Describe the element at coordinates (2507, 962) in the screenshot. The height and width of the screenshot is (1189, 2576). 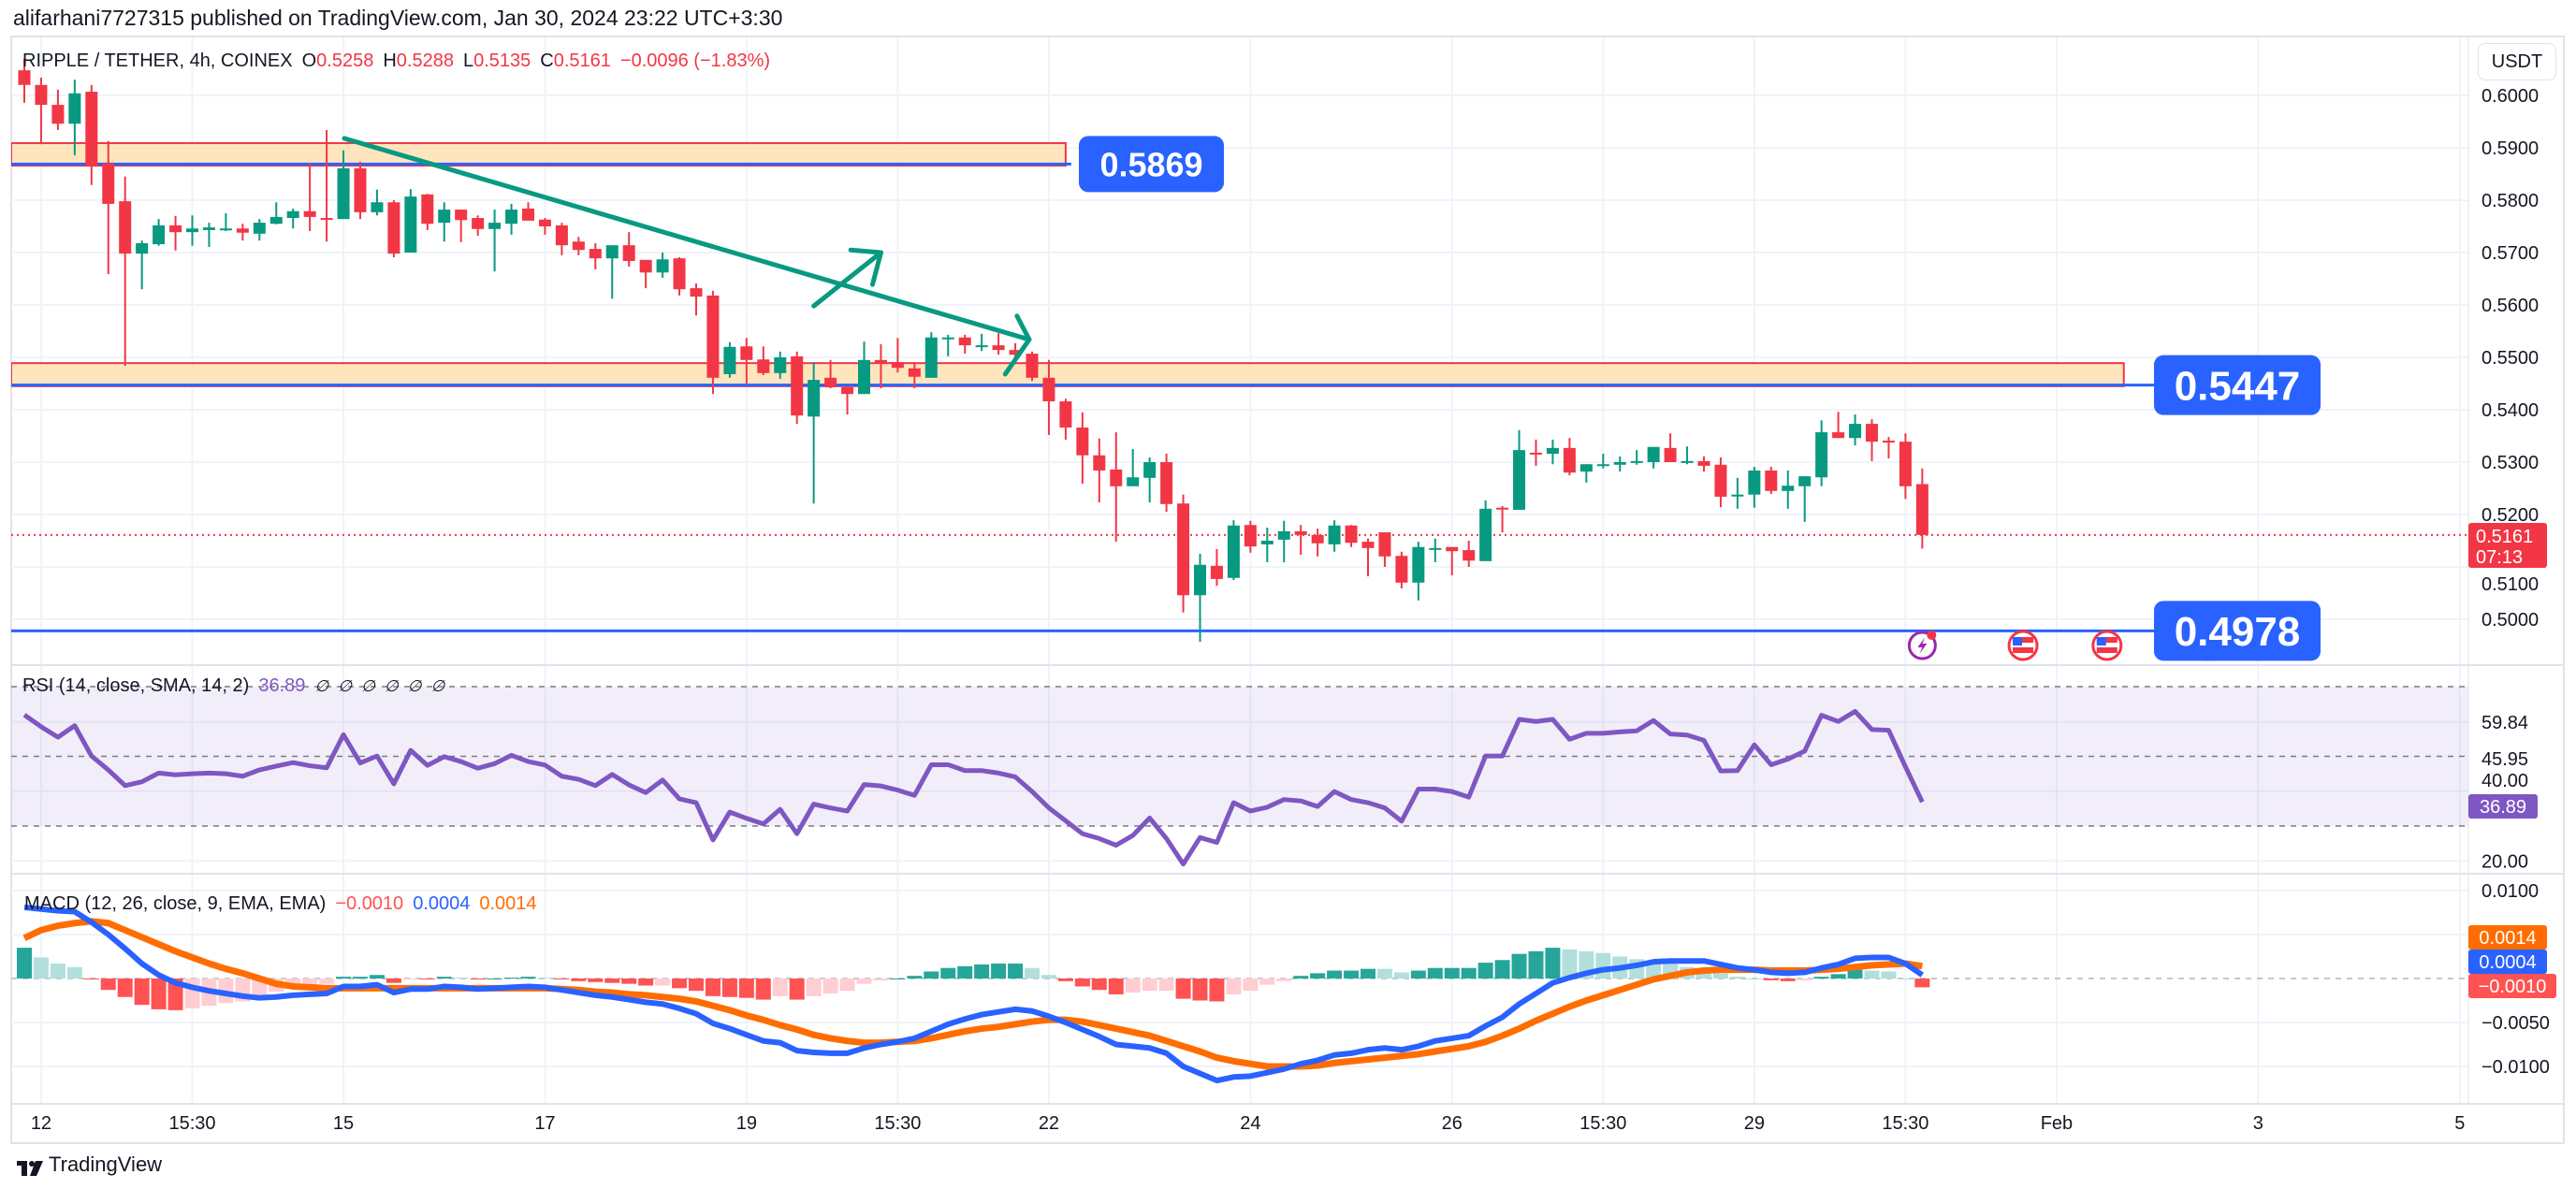
I see `macd-line-badge: 0.0004` at that location.